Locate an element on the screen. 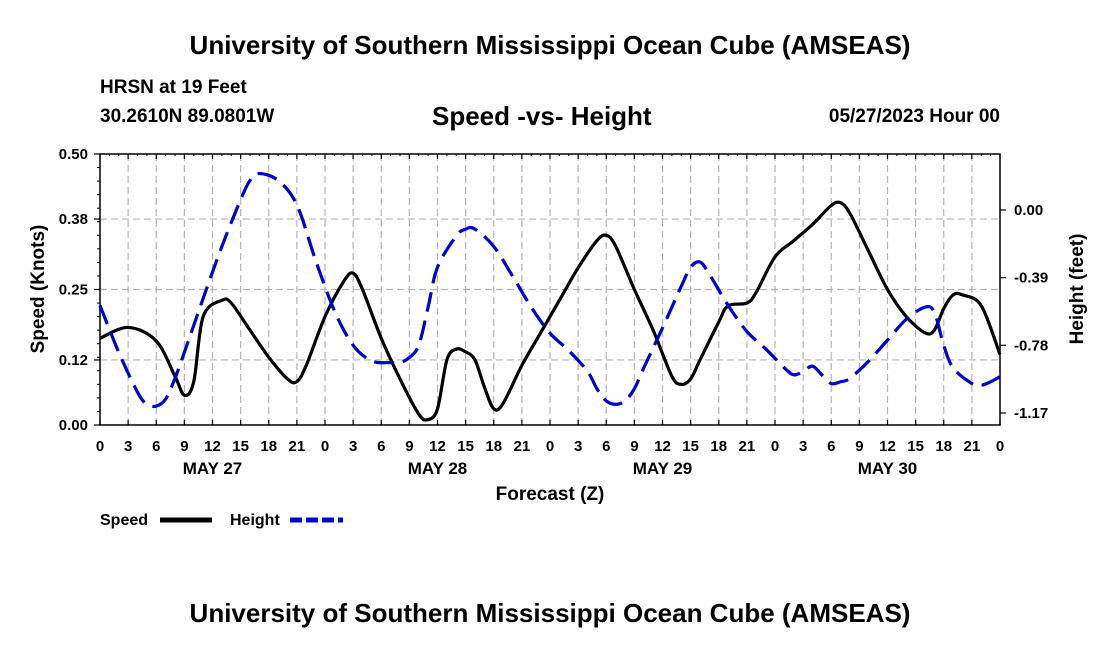  y-tick-label: 0.12 is located at coordinates (73, 360).